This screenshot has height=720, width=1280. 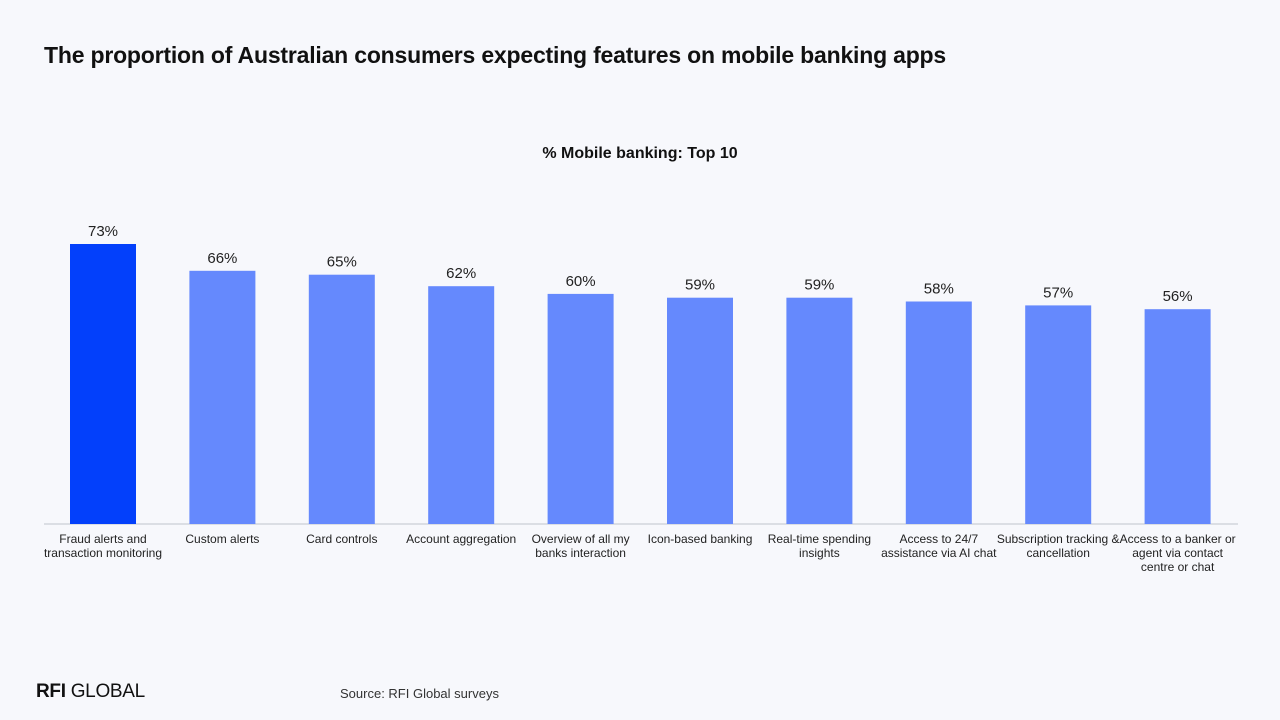 What do you see at coordinates (103, 546) in the screenshot?
I see `category-label-1: Fraud alerts and transaction monitoring` at bounding box center [103, 546].